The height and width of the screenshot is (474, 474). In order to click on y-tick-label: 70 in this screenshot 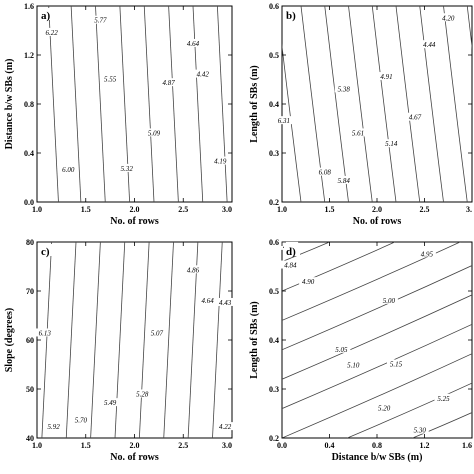, I will do `click(30, 291)`.